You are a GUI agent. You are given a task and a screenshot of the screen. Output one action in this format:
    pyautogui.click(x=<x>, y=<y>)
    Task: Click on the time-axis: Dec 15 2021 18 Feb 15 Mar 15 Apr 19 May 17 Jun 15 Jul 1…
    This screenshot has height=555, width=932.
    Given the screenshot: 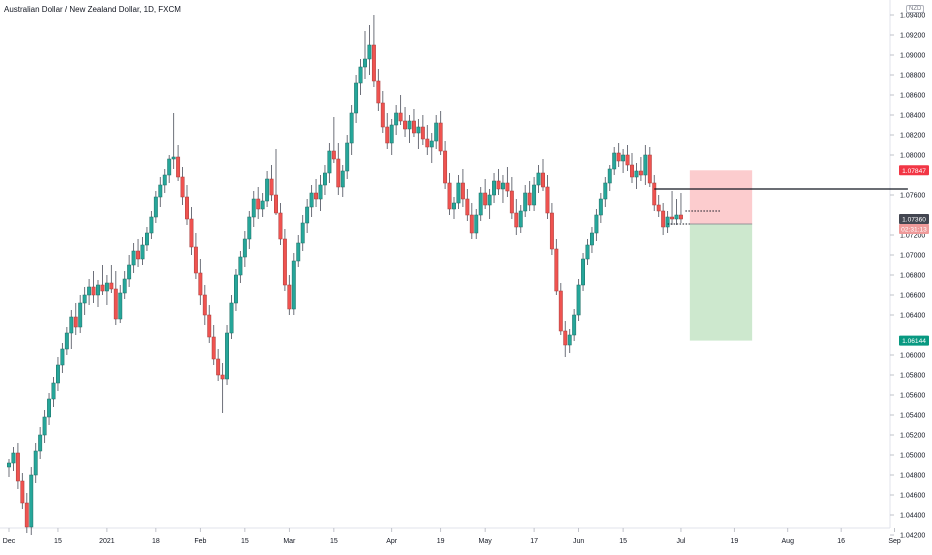 What is the action you would take?
    pyautogui.click(x=452, y=536)
    